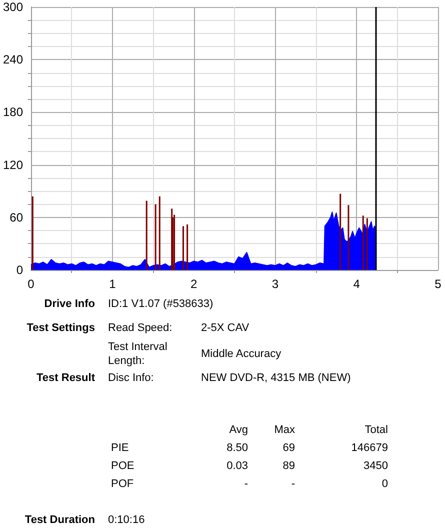 The width and height of the screenshot is (445, 529). Describe the element at coordinates (13, 165) in the screenshot. I see `y-tick-label: 120` at that location.